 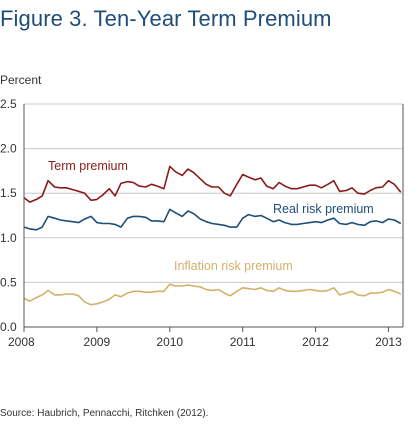 What do you see at coordinates (243, 342) in the screenshot?
I see `x-tick-label: 2011` at bounding box center [243, 342].